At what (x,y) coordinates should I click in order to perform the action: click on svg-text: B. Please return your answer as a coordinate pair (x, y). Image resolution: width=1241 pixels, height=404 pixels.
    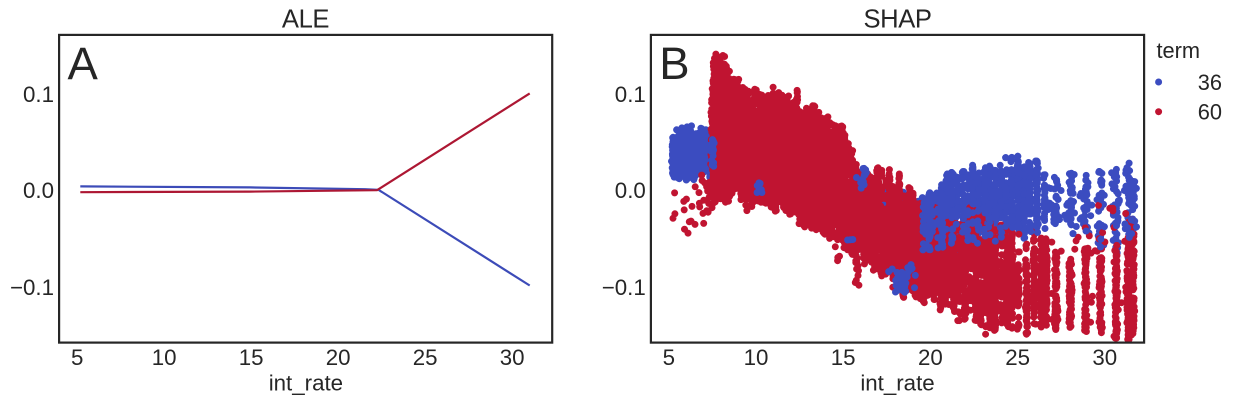
    Looking at the image, I should click on (674, 63).